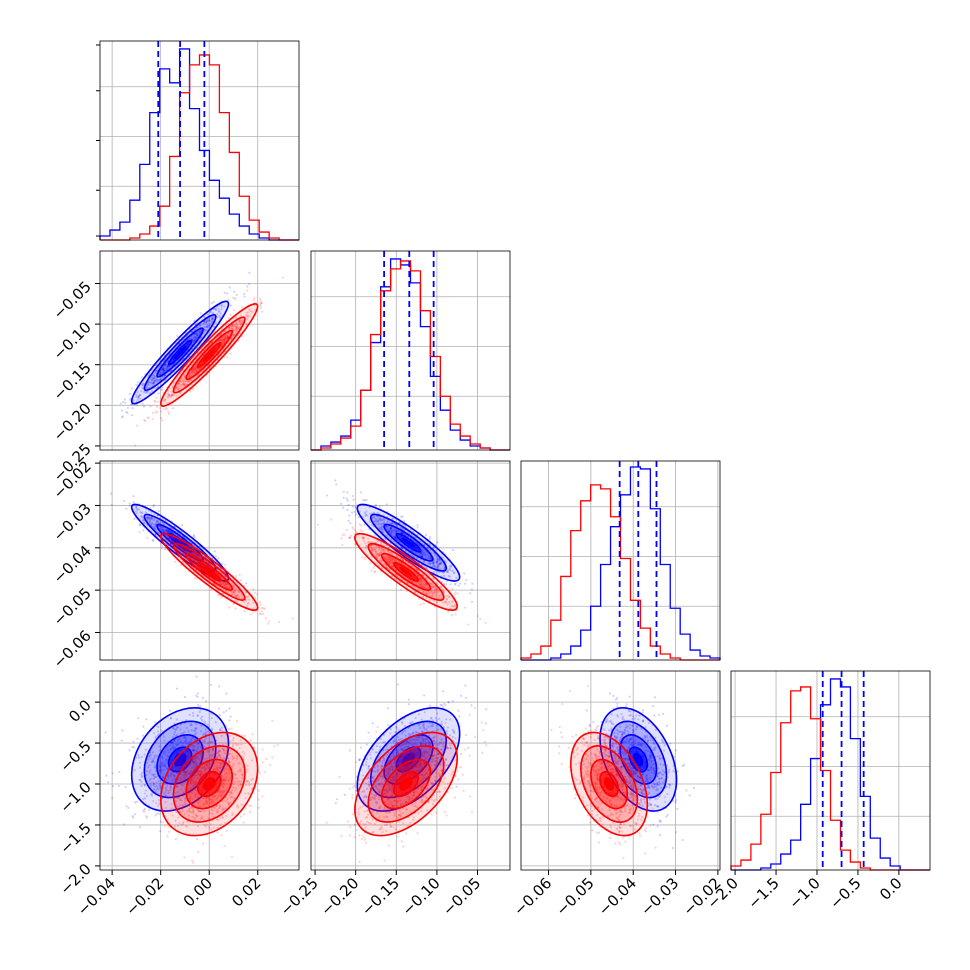 Image resolution: width=970 pixels, height=970 pixels. I want to click on panel-frame, so click(620, 560).